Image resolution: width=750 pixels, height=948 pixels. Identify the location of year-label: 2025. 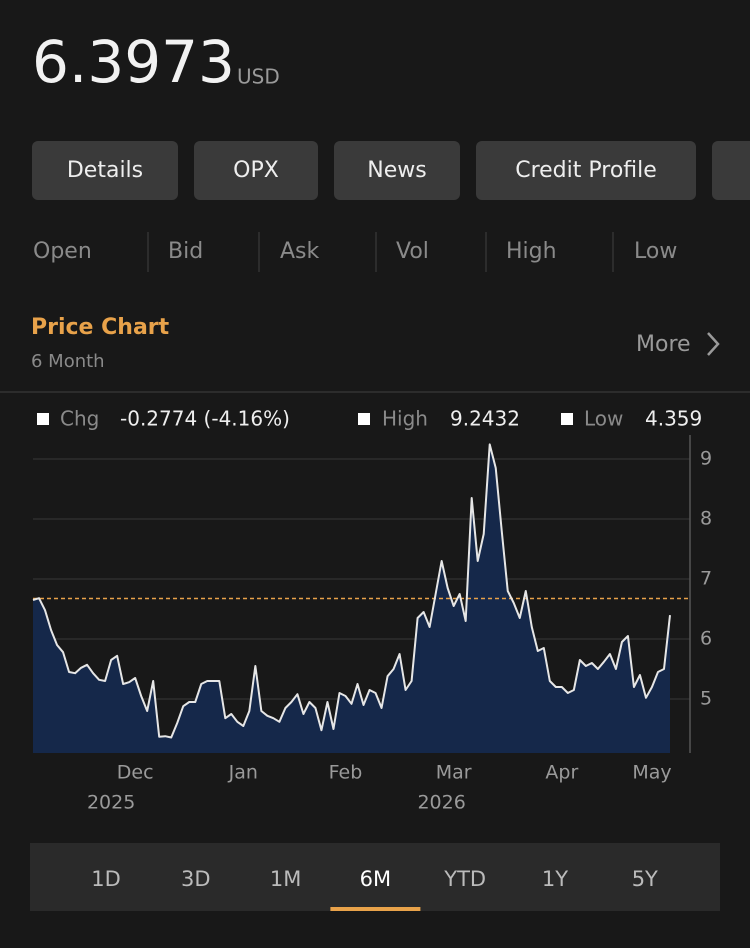
(111, 803).